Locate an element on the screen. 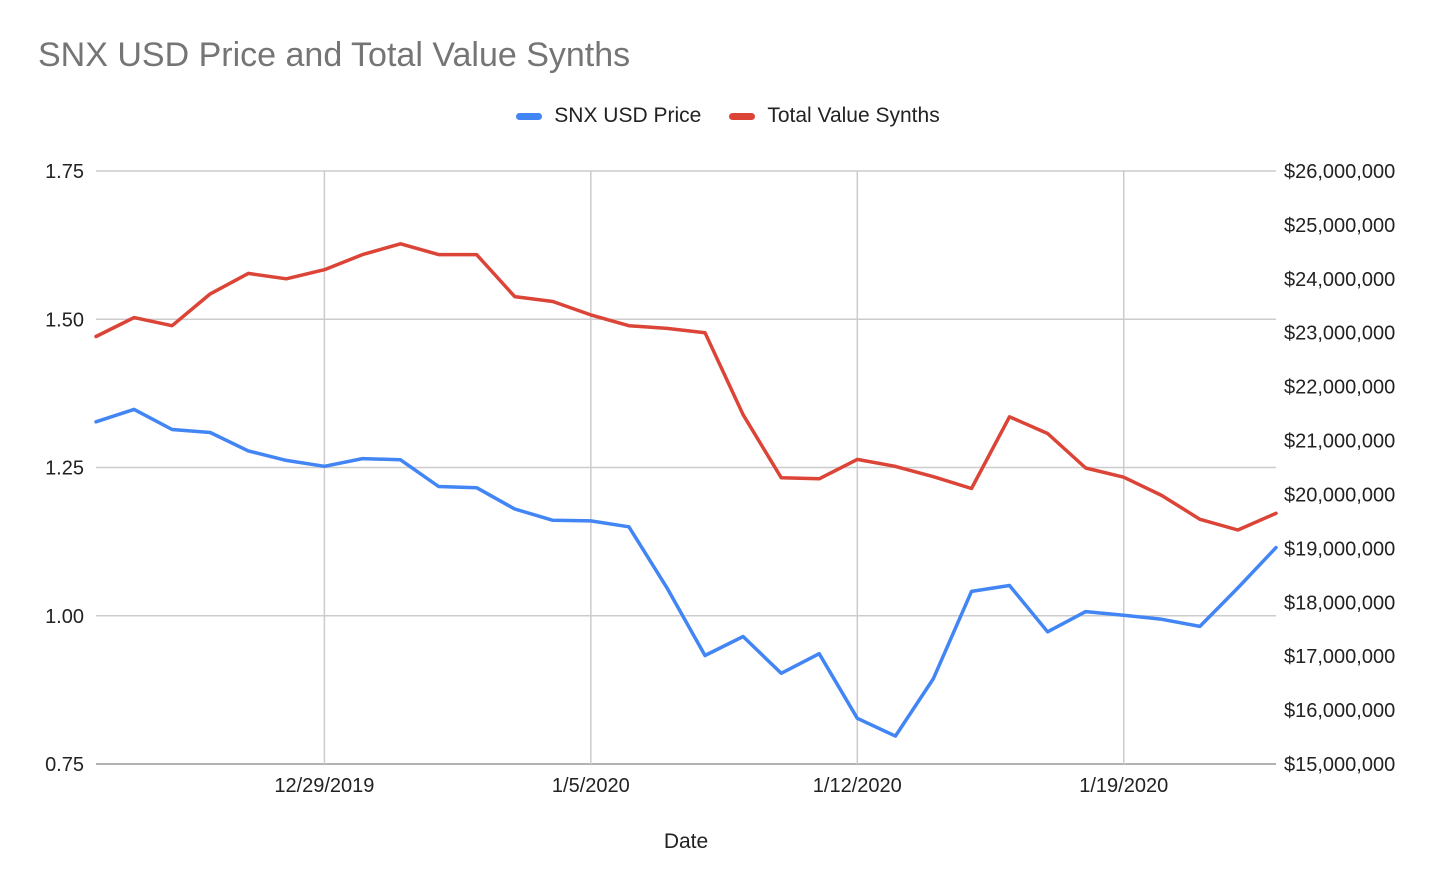  y-left-tick-label: 1.00 is located at coordinates (64, 617).